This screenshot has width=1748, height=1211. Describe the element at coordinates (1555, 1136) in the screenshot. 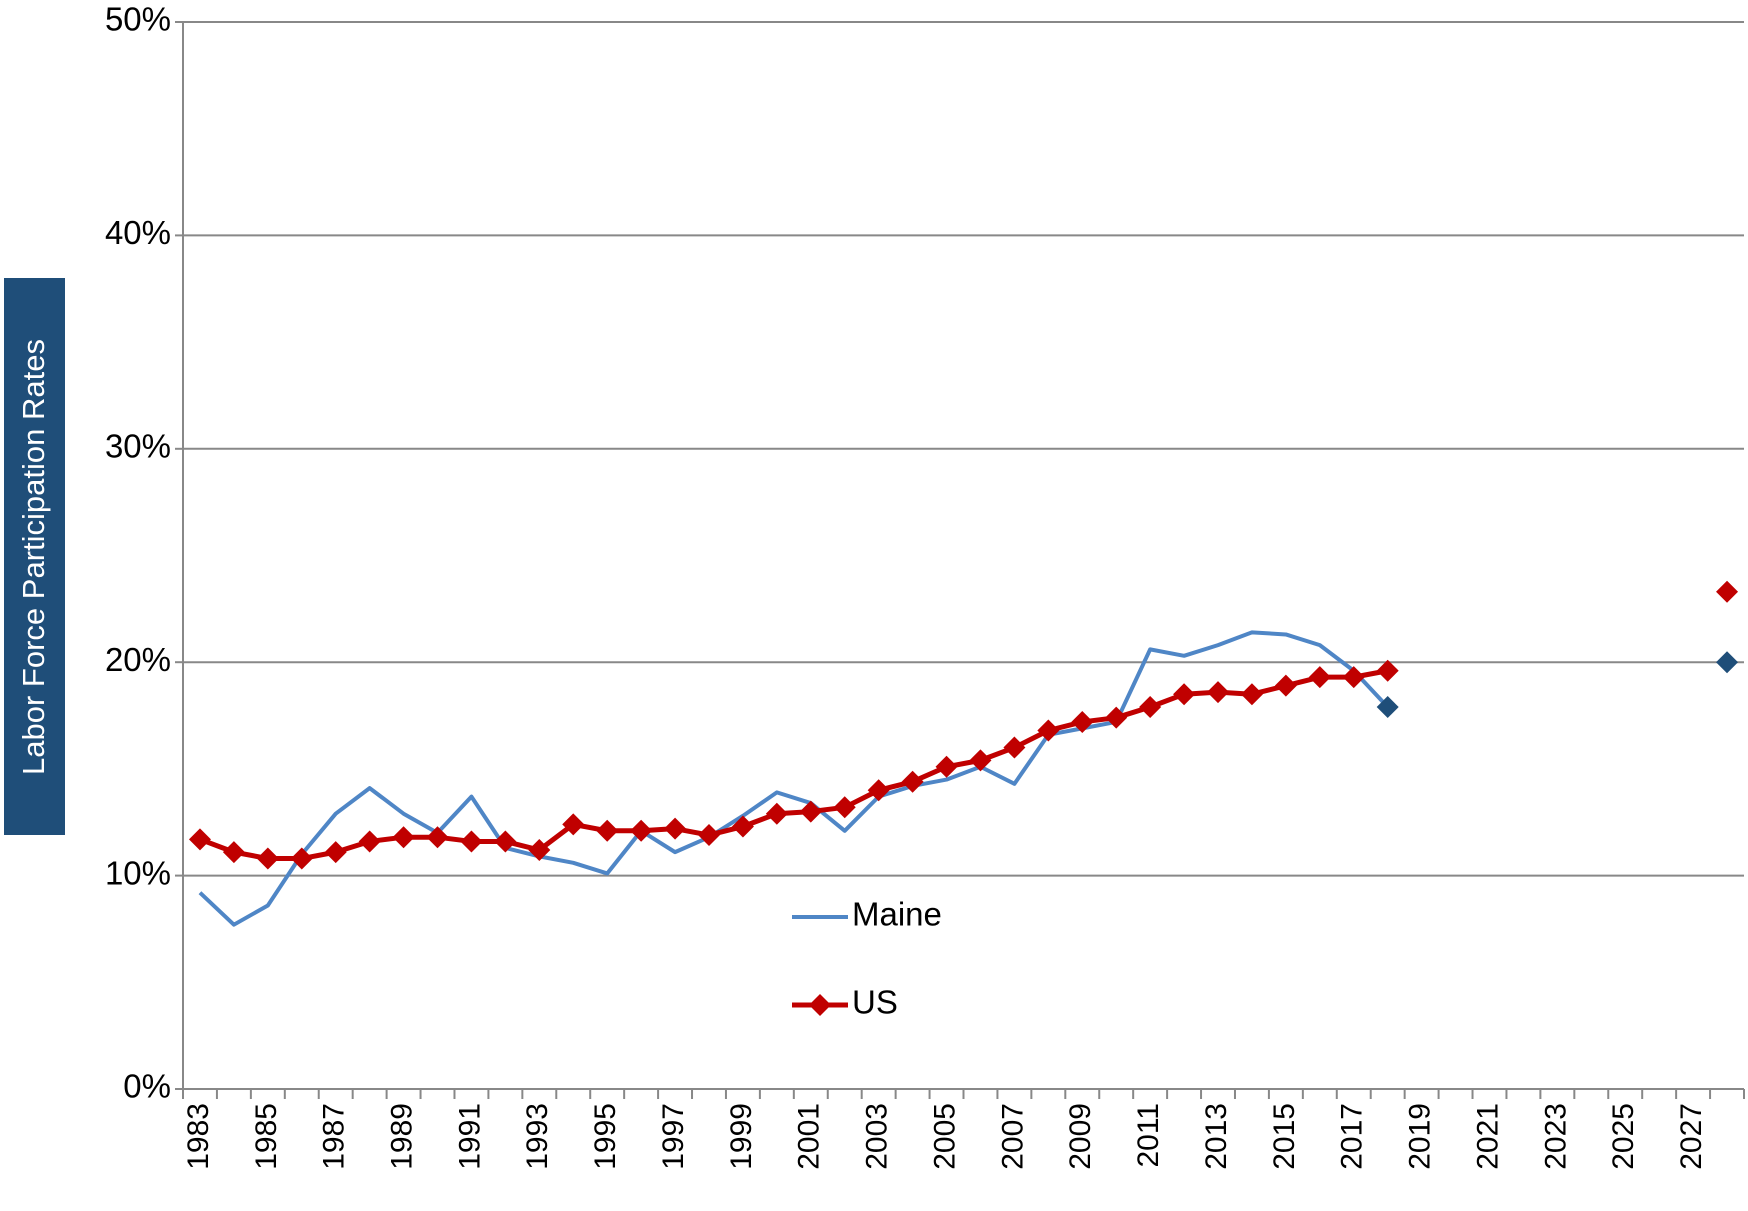

I see `x-tick-label: 2023` at that location.